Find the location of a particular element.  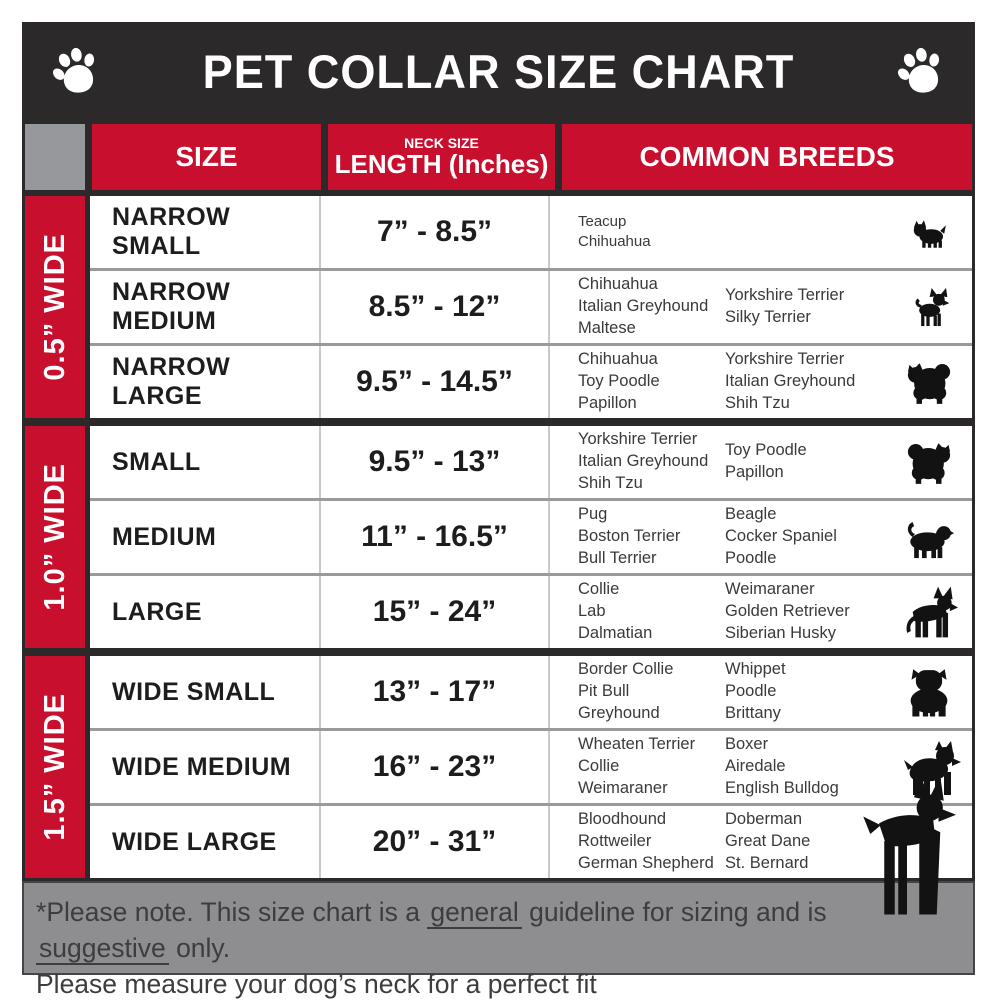

size-cell: WIDE LARGE is located at coordinates (205, 842).